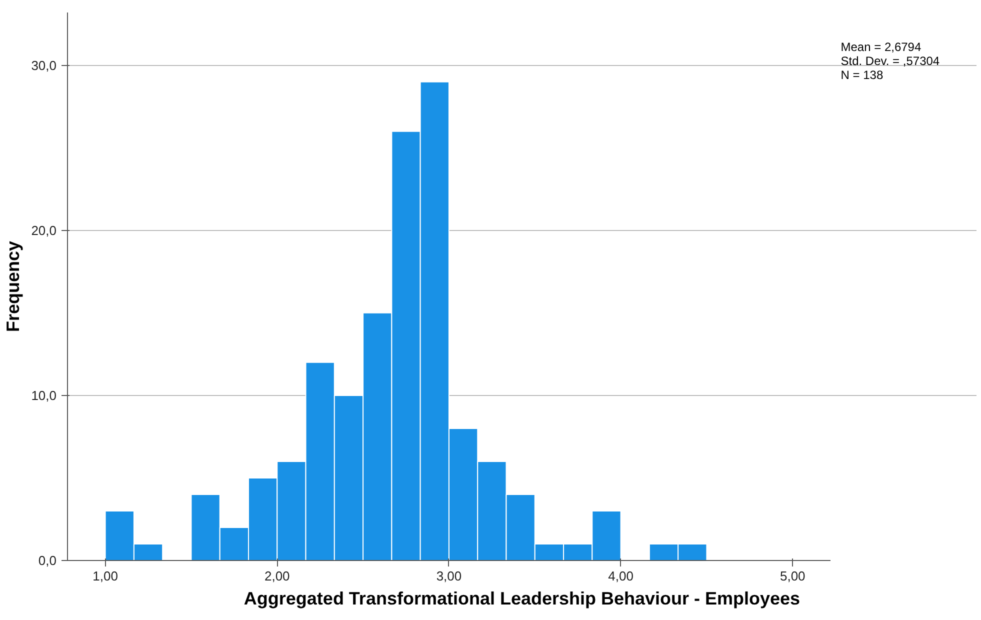 This screenshot has width=981, height=620. Describe the element at coordinates (47, 560) in the screenshot. I see `y-tick-label: 0,0` at that location.